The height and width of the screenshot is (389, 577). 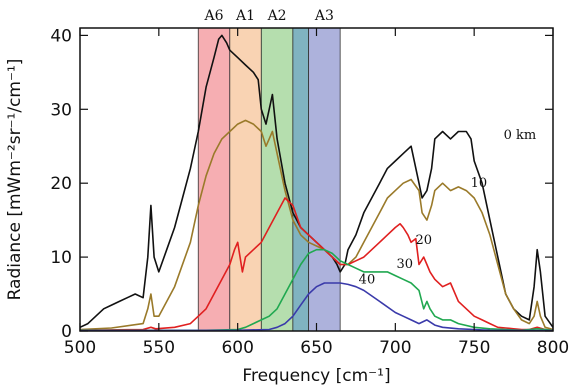 I want to click on x-tick-label: 550, so click(x=159, y=348).